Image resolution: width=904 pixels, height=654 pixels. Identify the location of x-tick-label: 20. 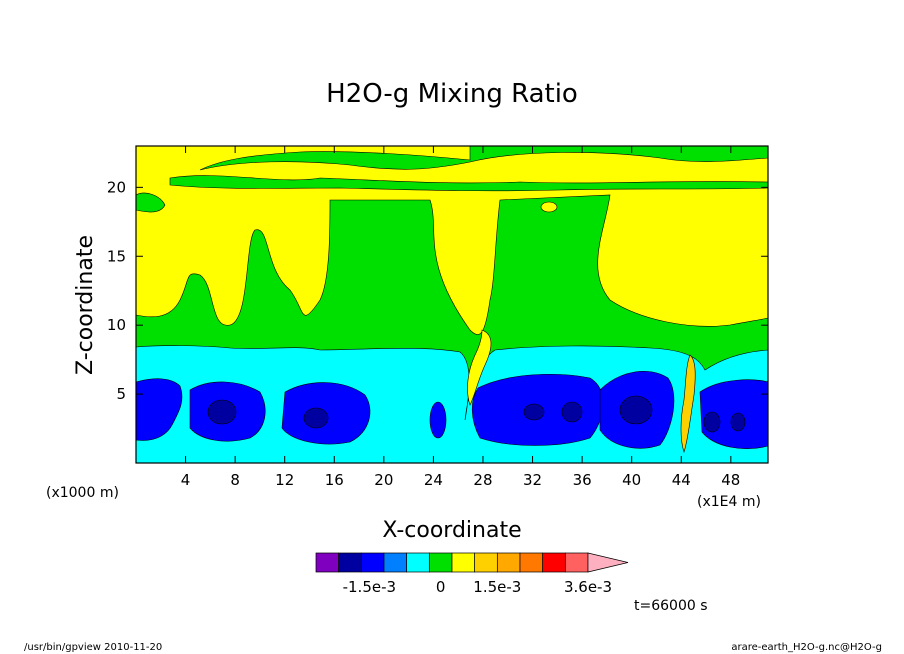
(383, 480).